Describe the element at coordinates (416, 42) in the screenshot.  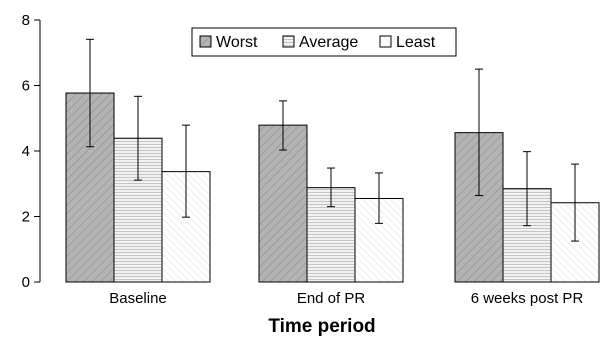
I see `legend-label-least: Least` at that location.